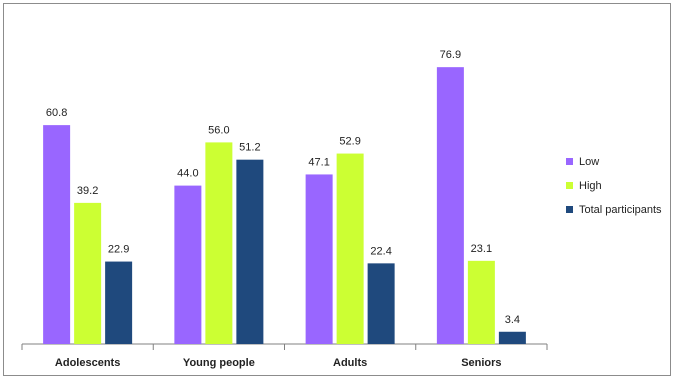 The height and width of the screenshot is (382, 676). What do you see at coordinates (119, 302) in the screenshot?
I see `bar-adolescents-total-participants` at bounding box center [119, 302].